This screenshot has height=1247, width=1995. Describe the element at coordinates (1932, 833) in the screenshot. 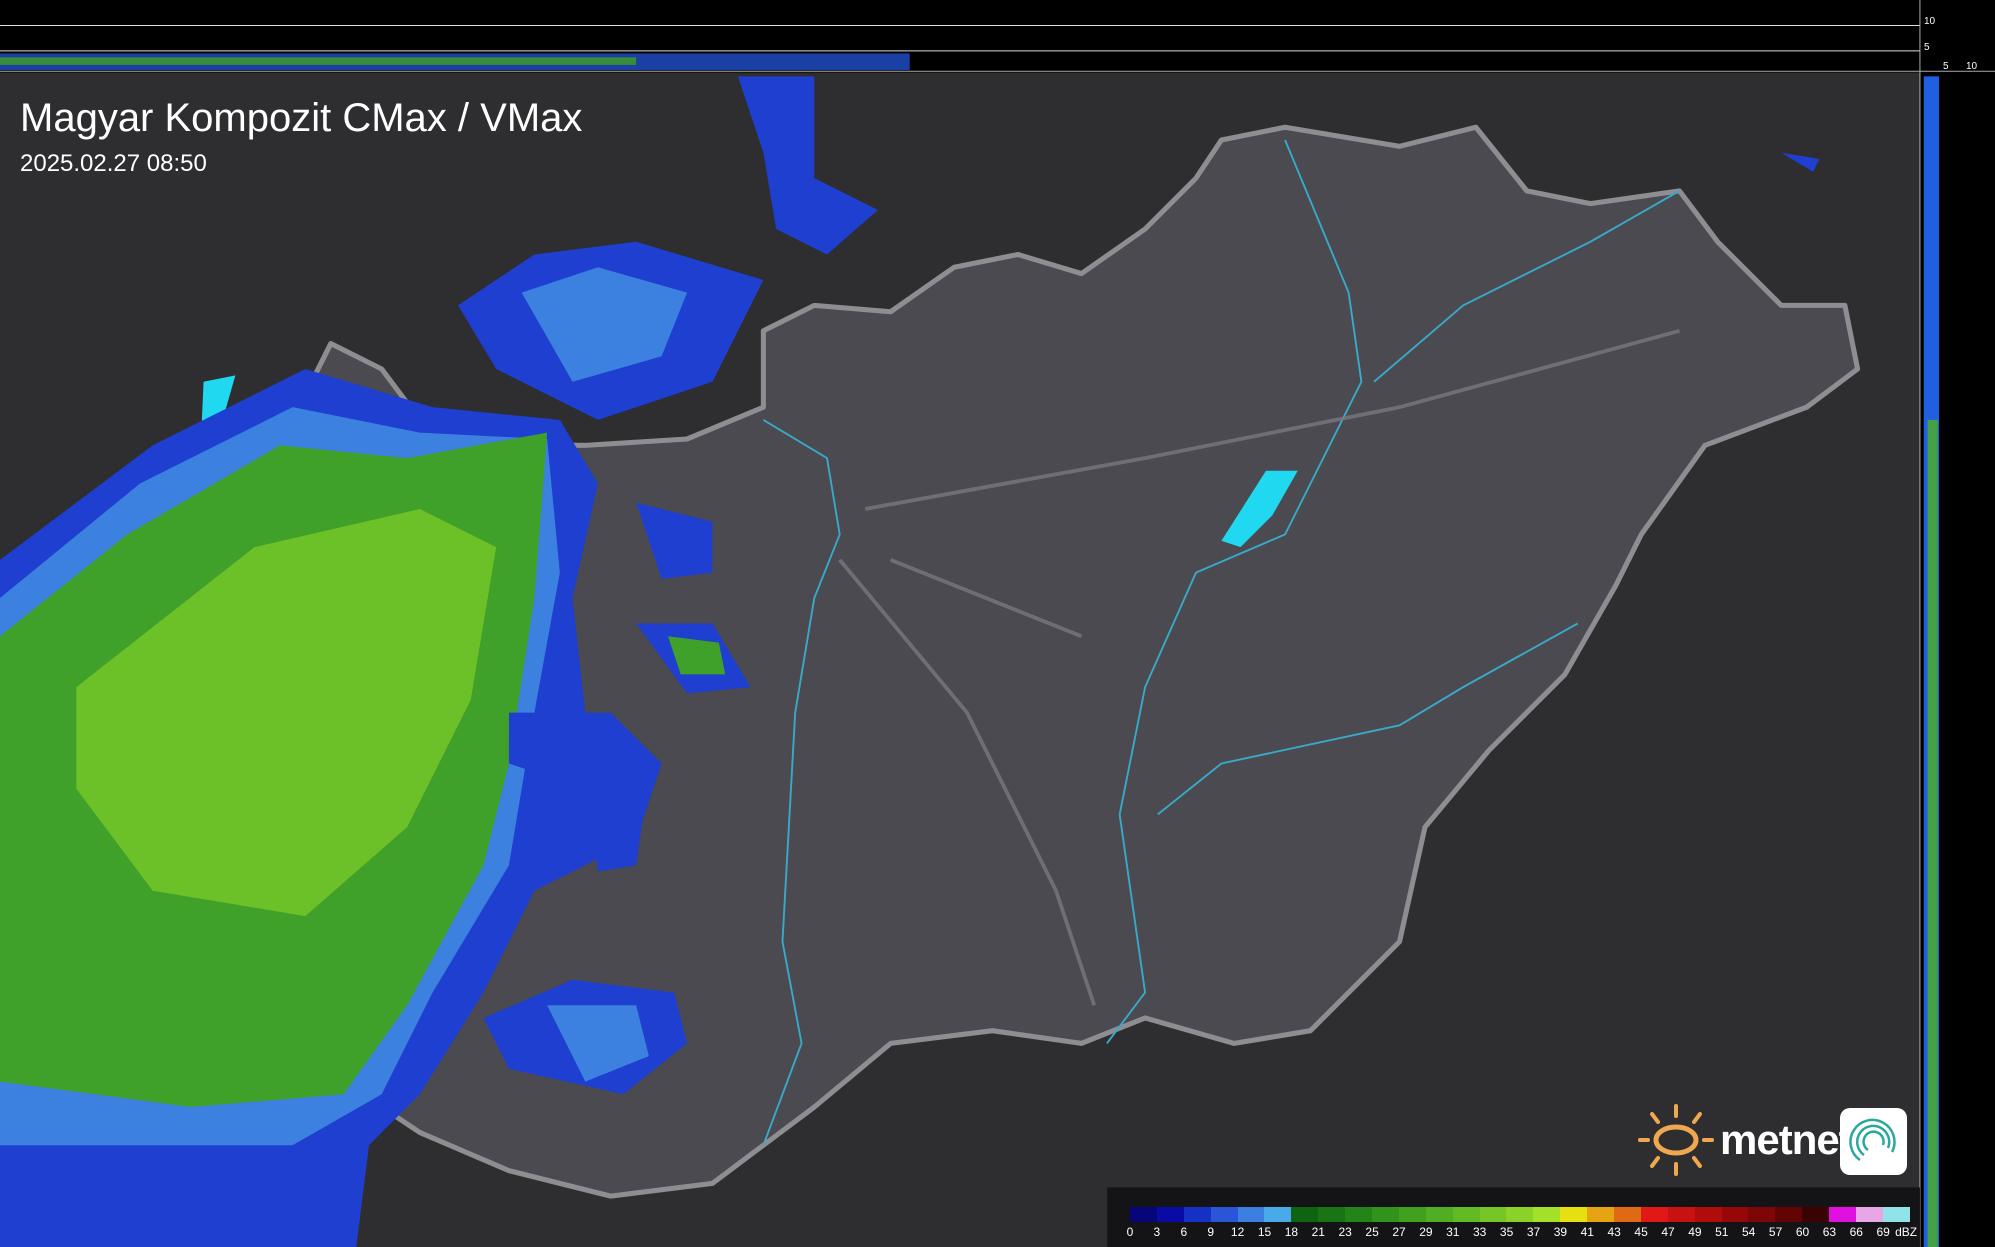

I see `side-profile-echo` at that location.